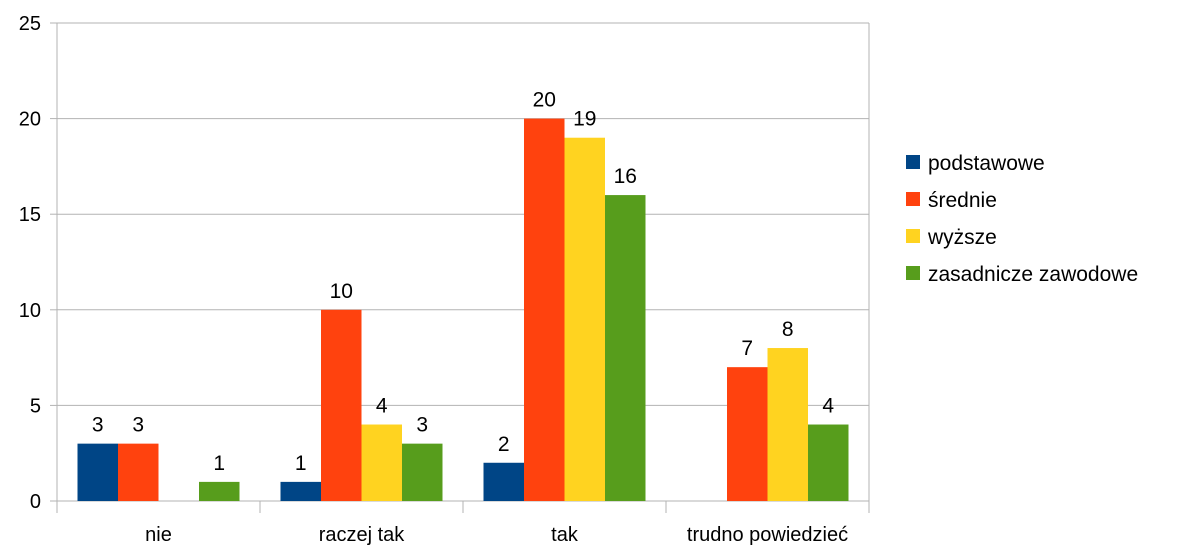 The width and height of the screenshot is (1190, 546). What do you see at coordinates (496, 535) in the screenshot?
I see `x-axis-categories: nie raczej tak tak trudno powiedzieć` at bounding box center [496, 535].